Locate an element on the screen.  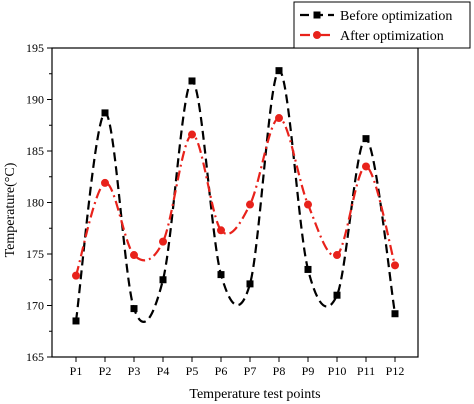
x-tick-label: P1 is located at coordinates (76, 371).